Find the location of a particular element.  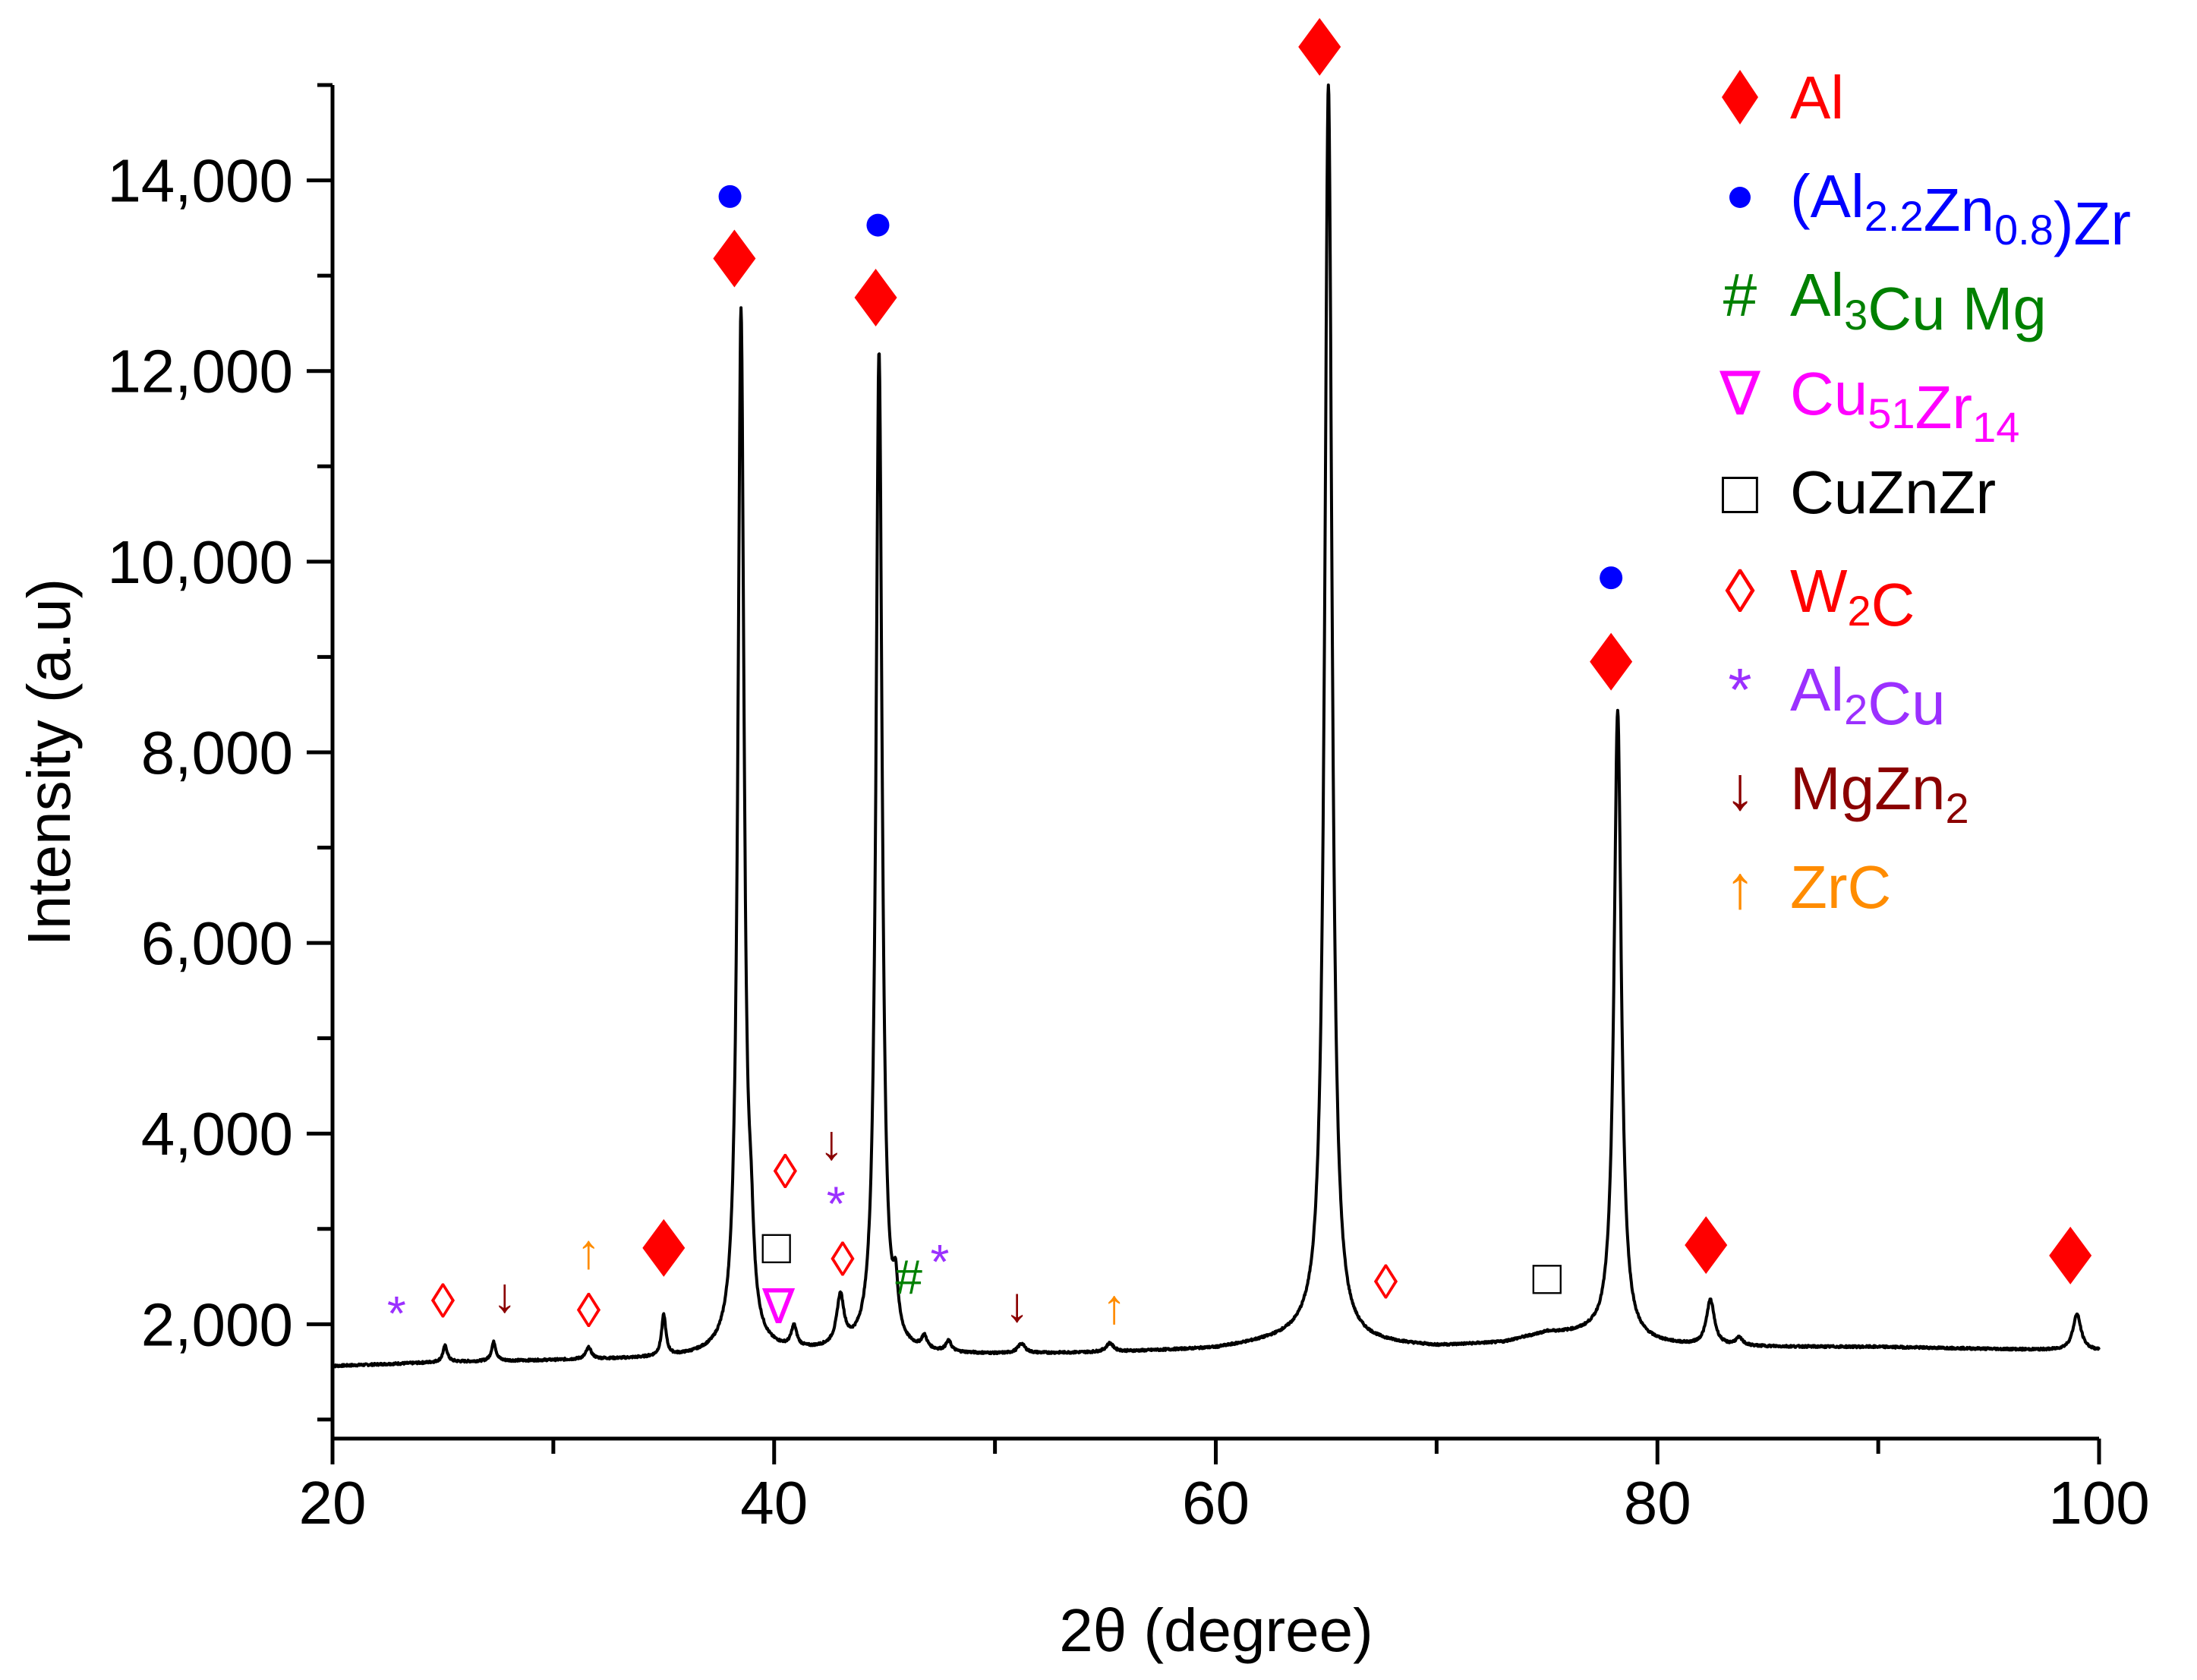

legend-symbol: ↑ is located at coordinates (1740, 887).